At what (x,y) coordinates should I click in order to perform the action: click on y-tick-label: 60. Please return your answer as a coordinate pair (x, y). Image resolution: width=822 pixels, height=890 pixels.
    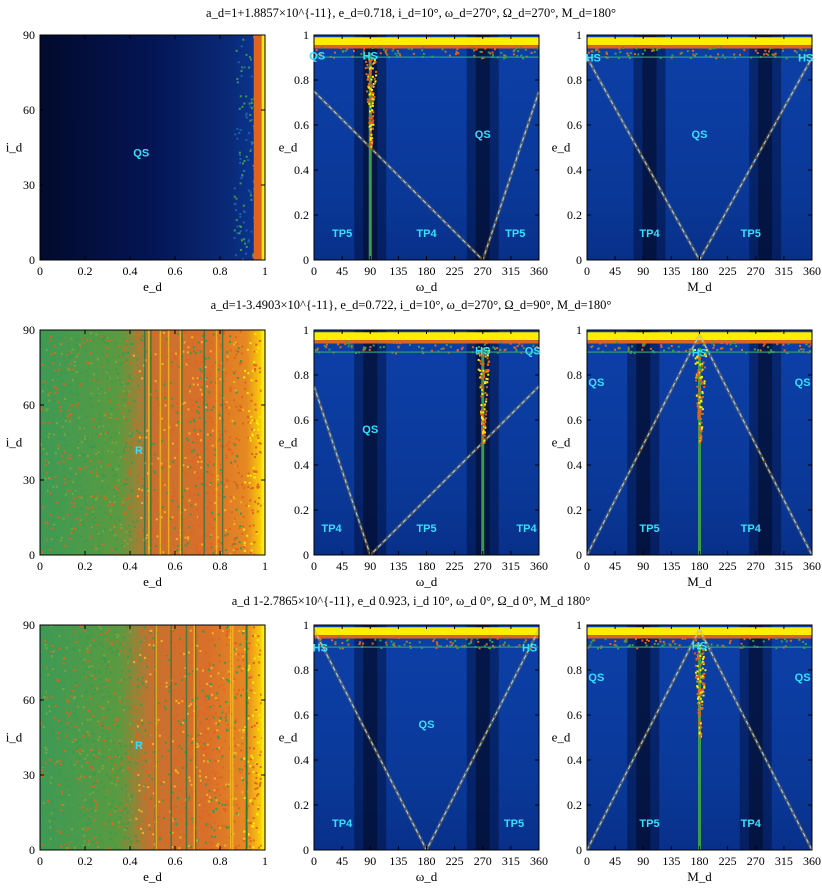
    Looking at the image, I should click on (29, 700).